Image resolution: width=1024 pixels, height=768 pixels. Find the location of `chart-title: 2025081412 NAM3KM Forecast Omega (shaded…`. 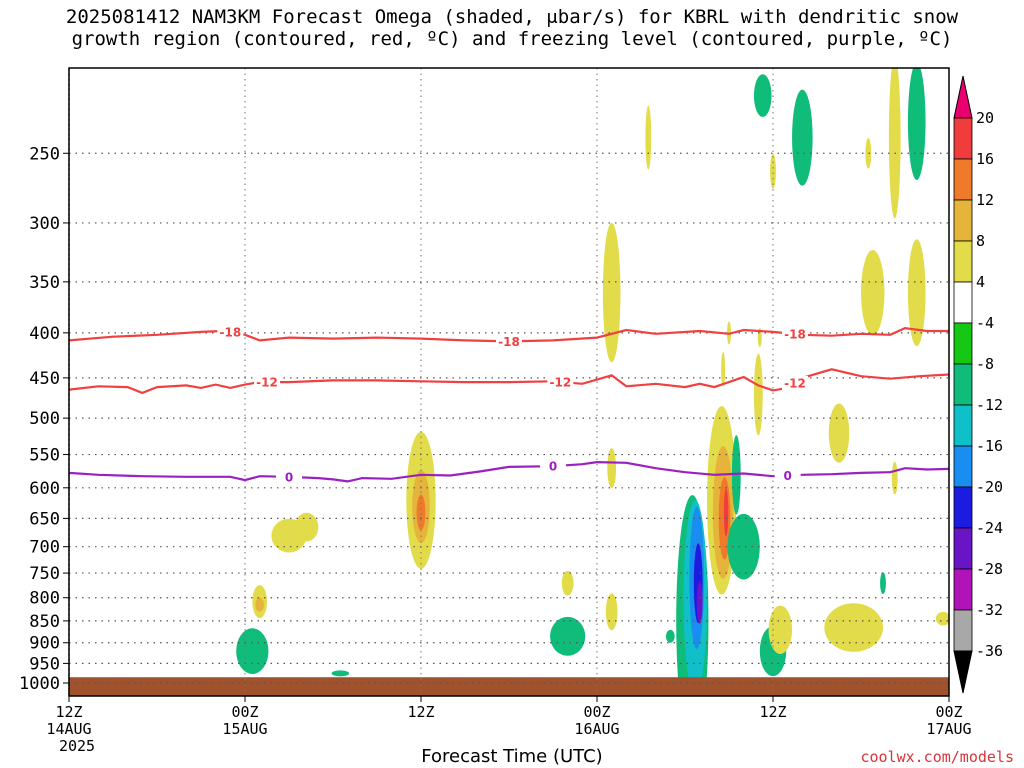

chart-title: 2025081412 NAM3KM Forecast Omega (shaded… is located at coordinates (512, 28).